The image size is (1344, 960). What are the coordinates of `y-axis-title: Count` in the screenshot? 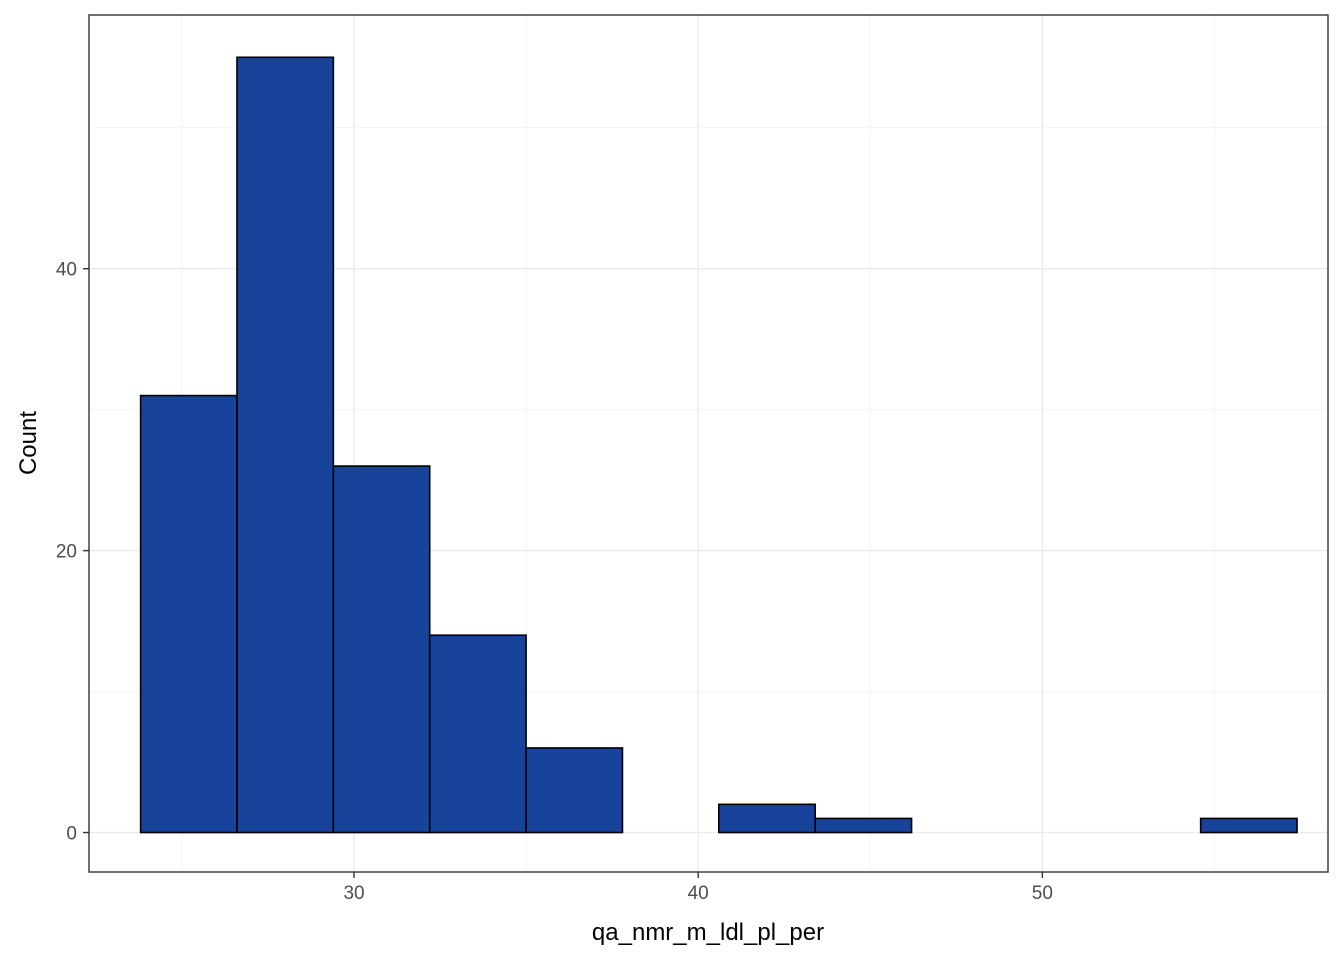 It's located at (28, 443).